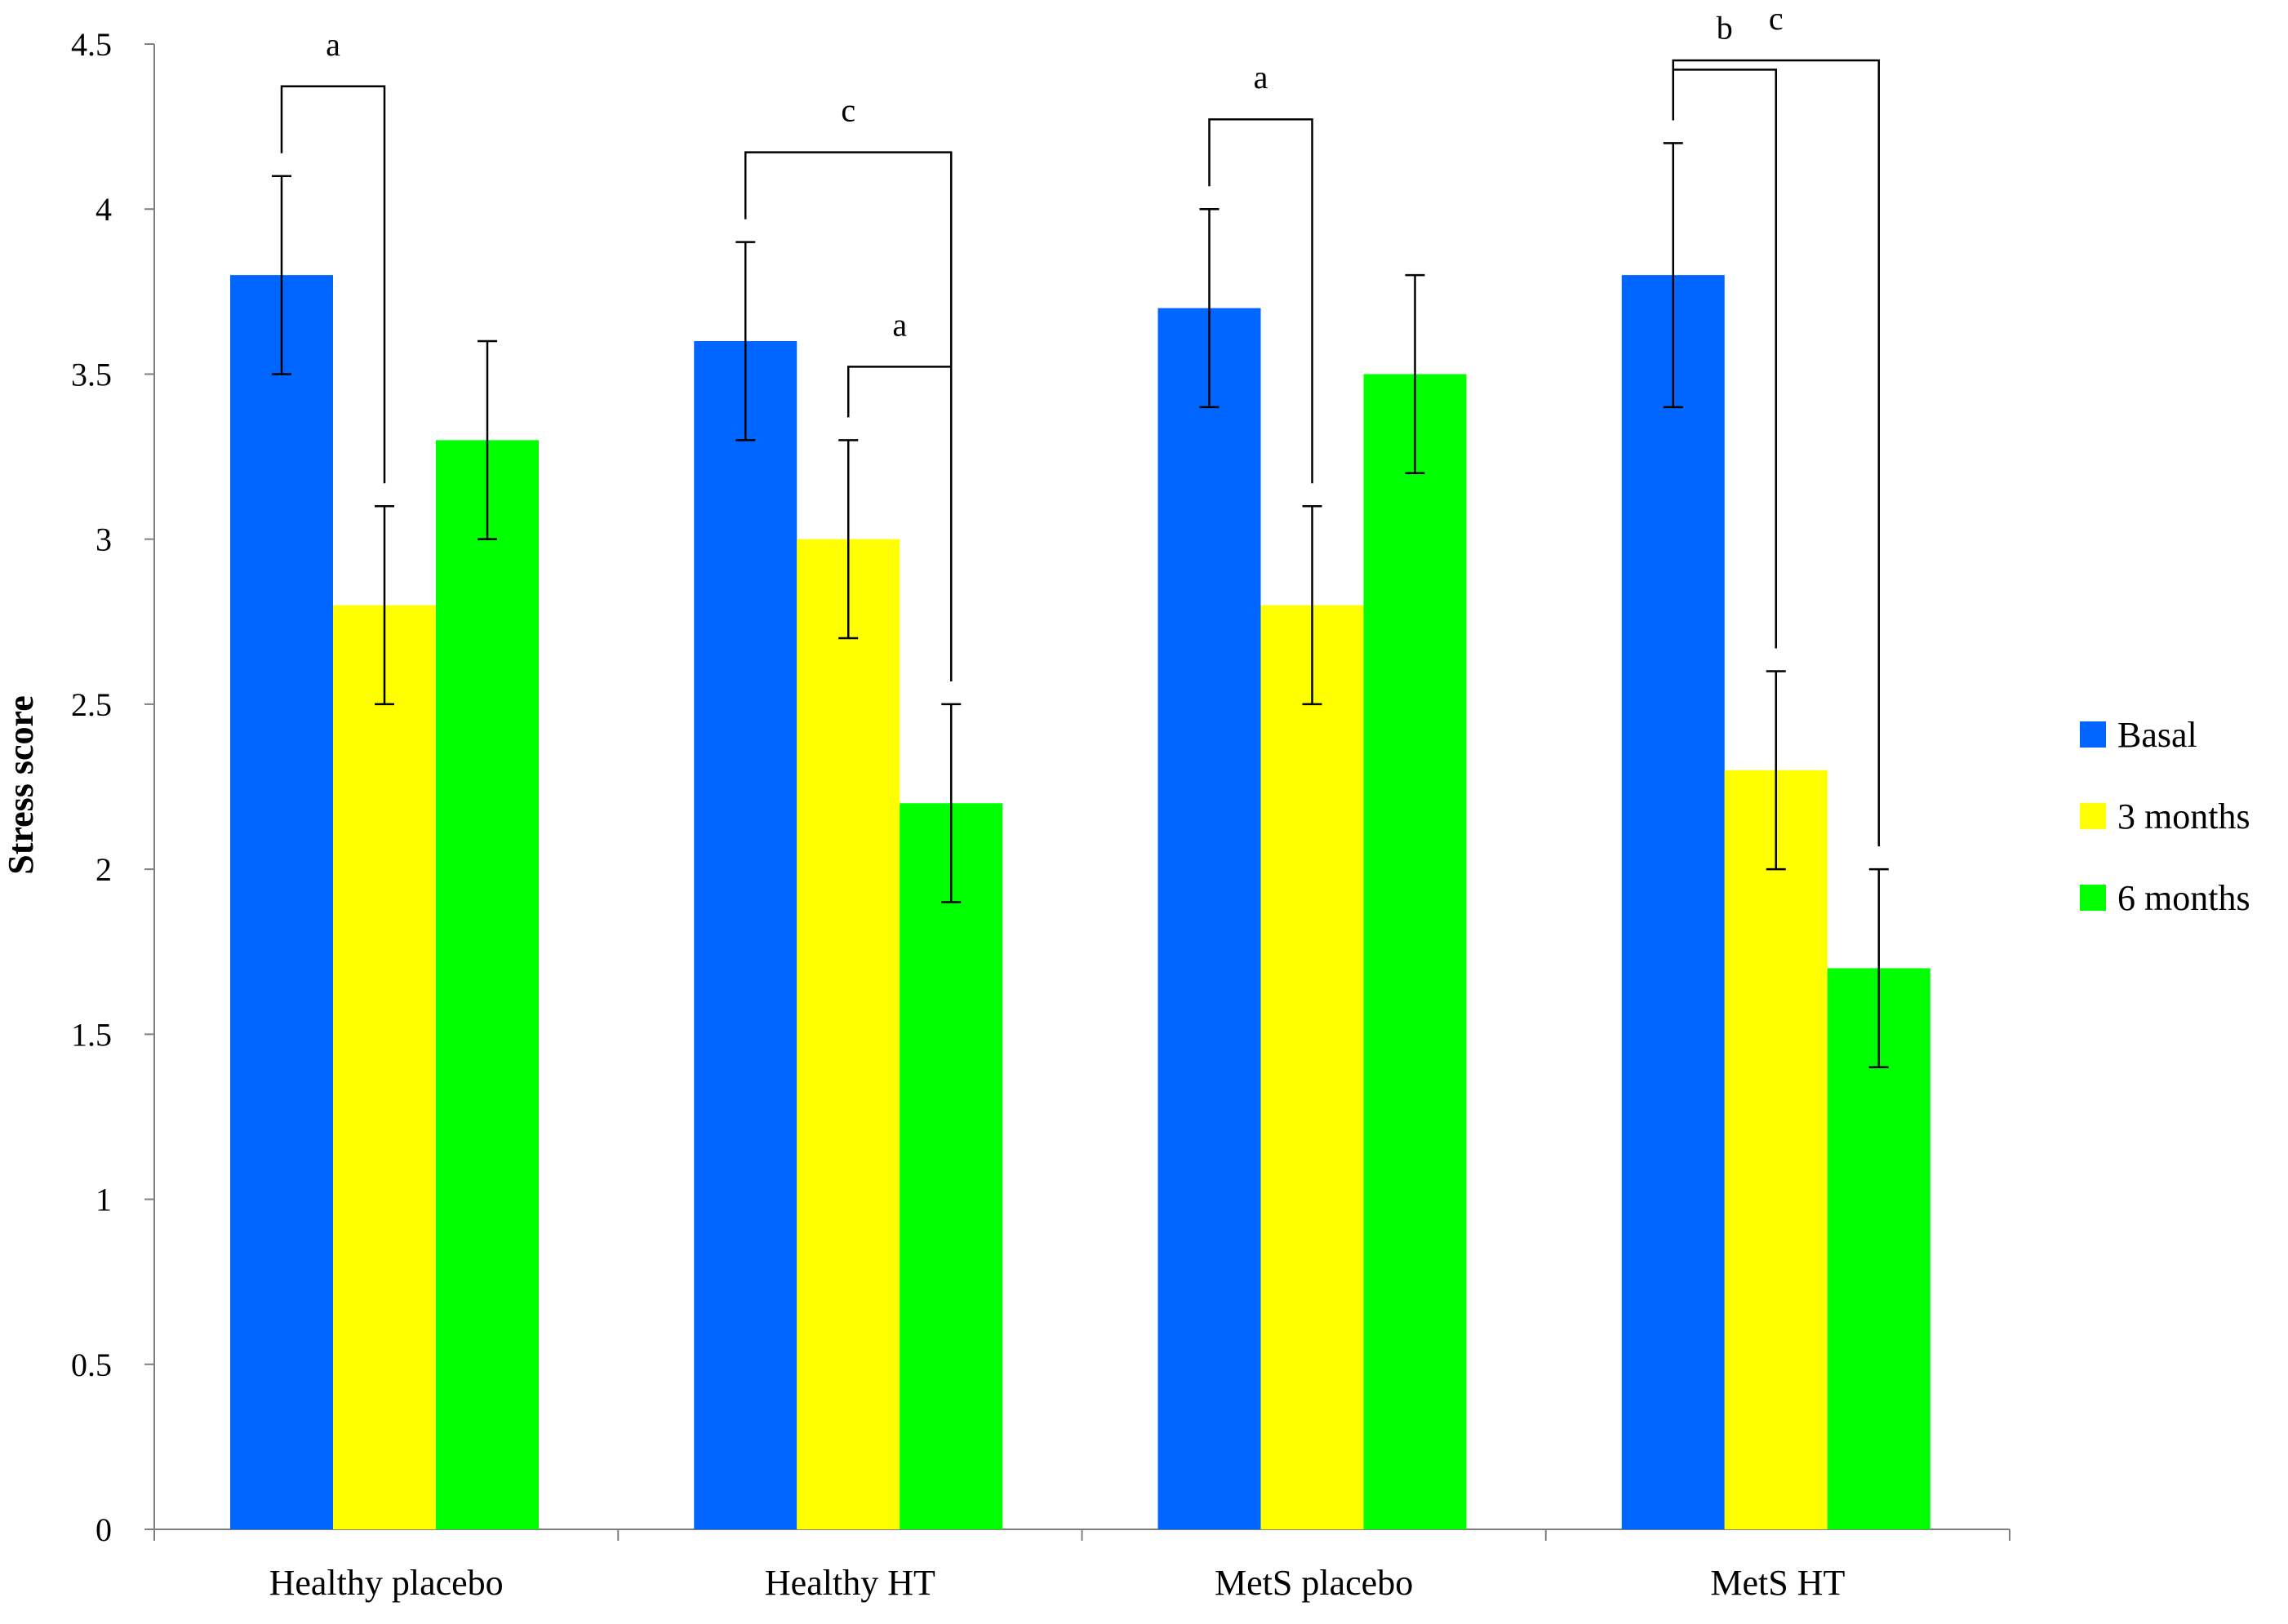 This screenshot has width=2288, height=1624. Describe the element at coordinates (104, 1200) in the screenshot. I see `y-tick-label: 1` at that location.